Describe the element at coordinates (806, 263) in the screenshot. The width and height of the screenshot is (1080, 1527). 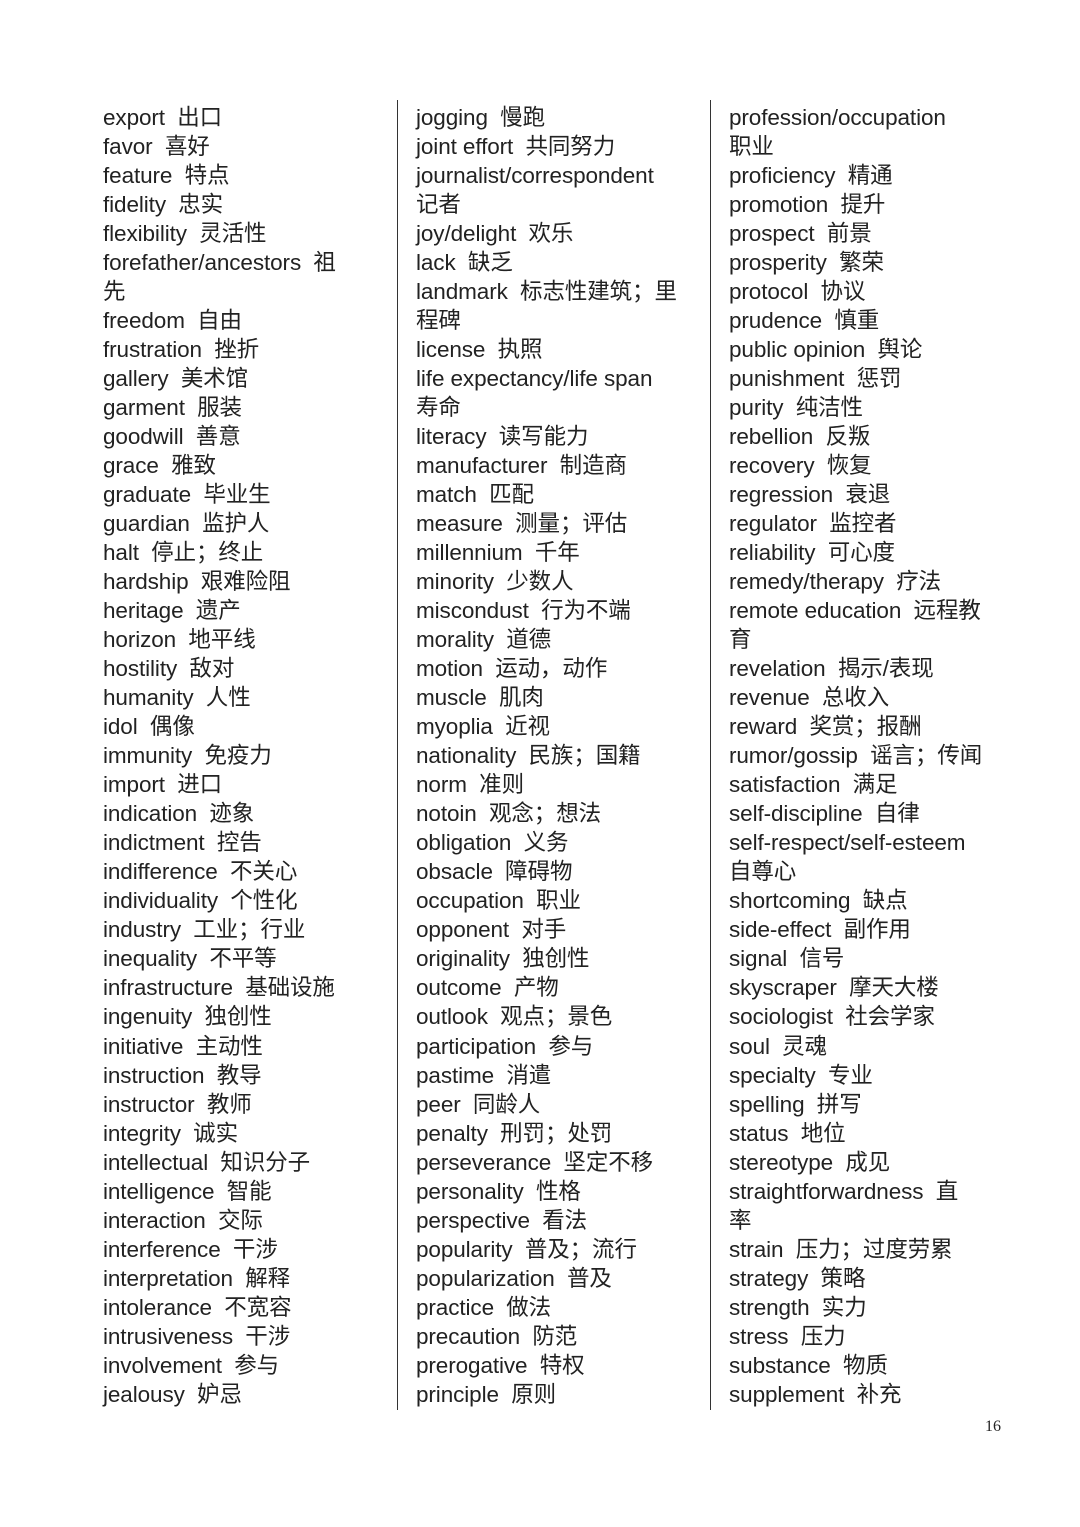
I see `vocab-entry-line: prosperity 繁荣` at that location.